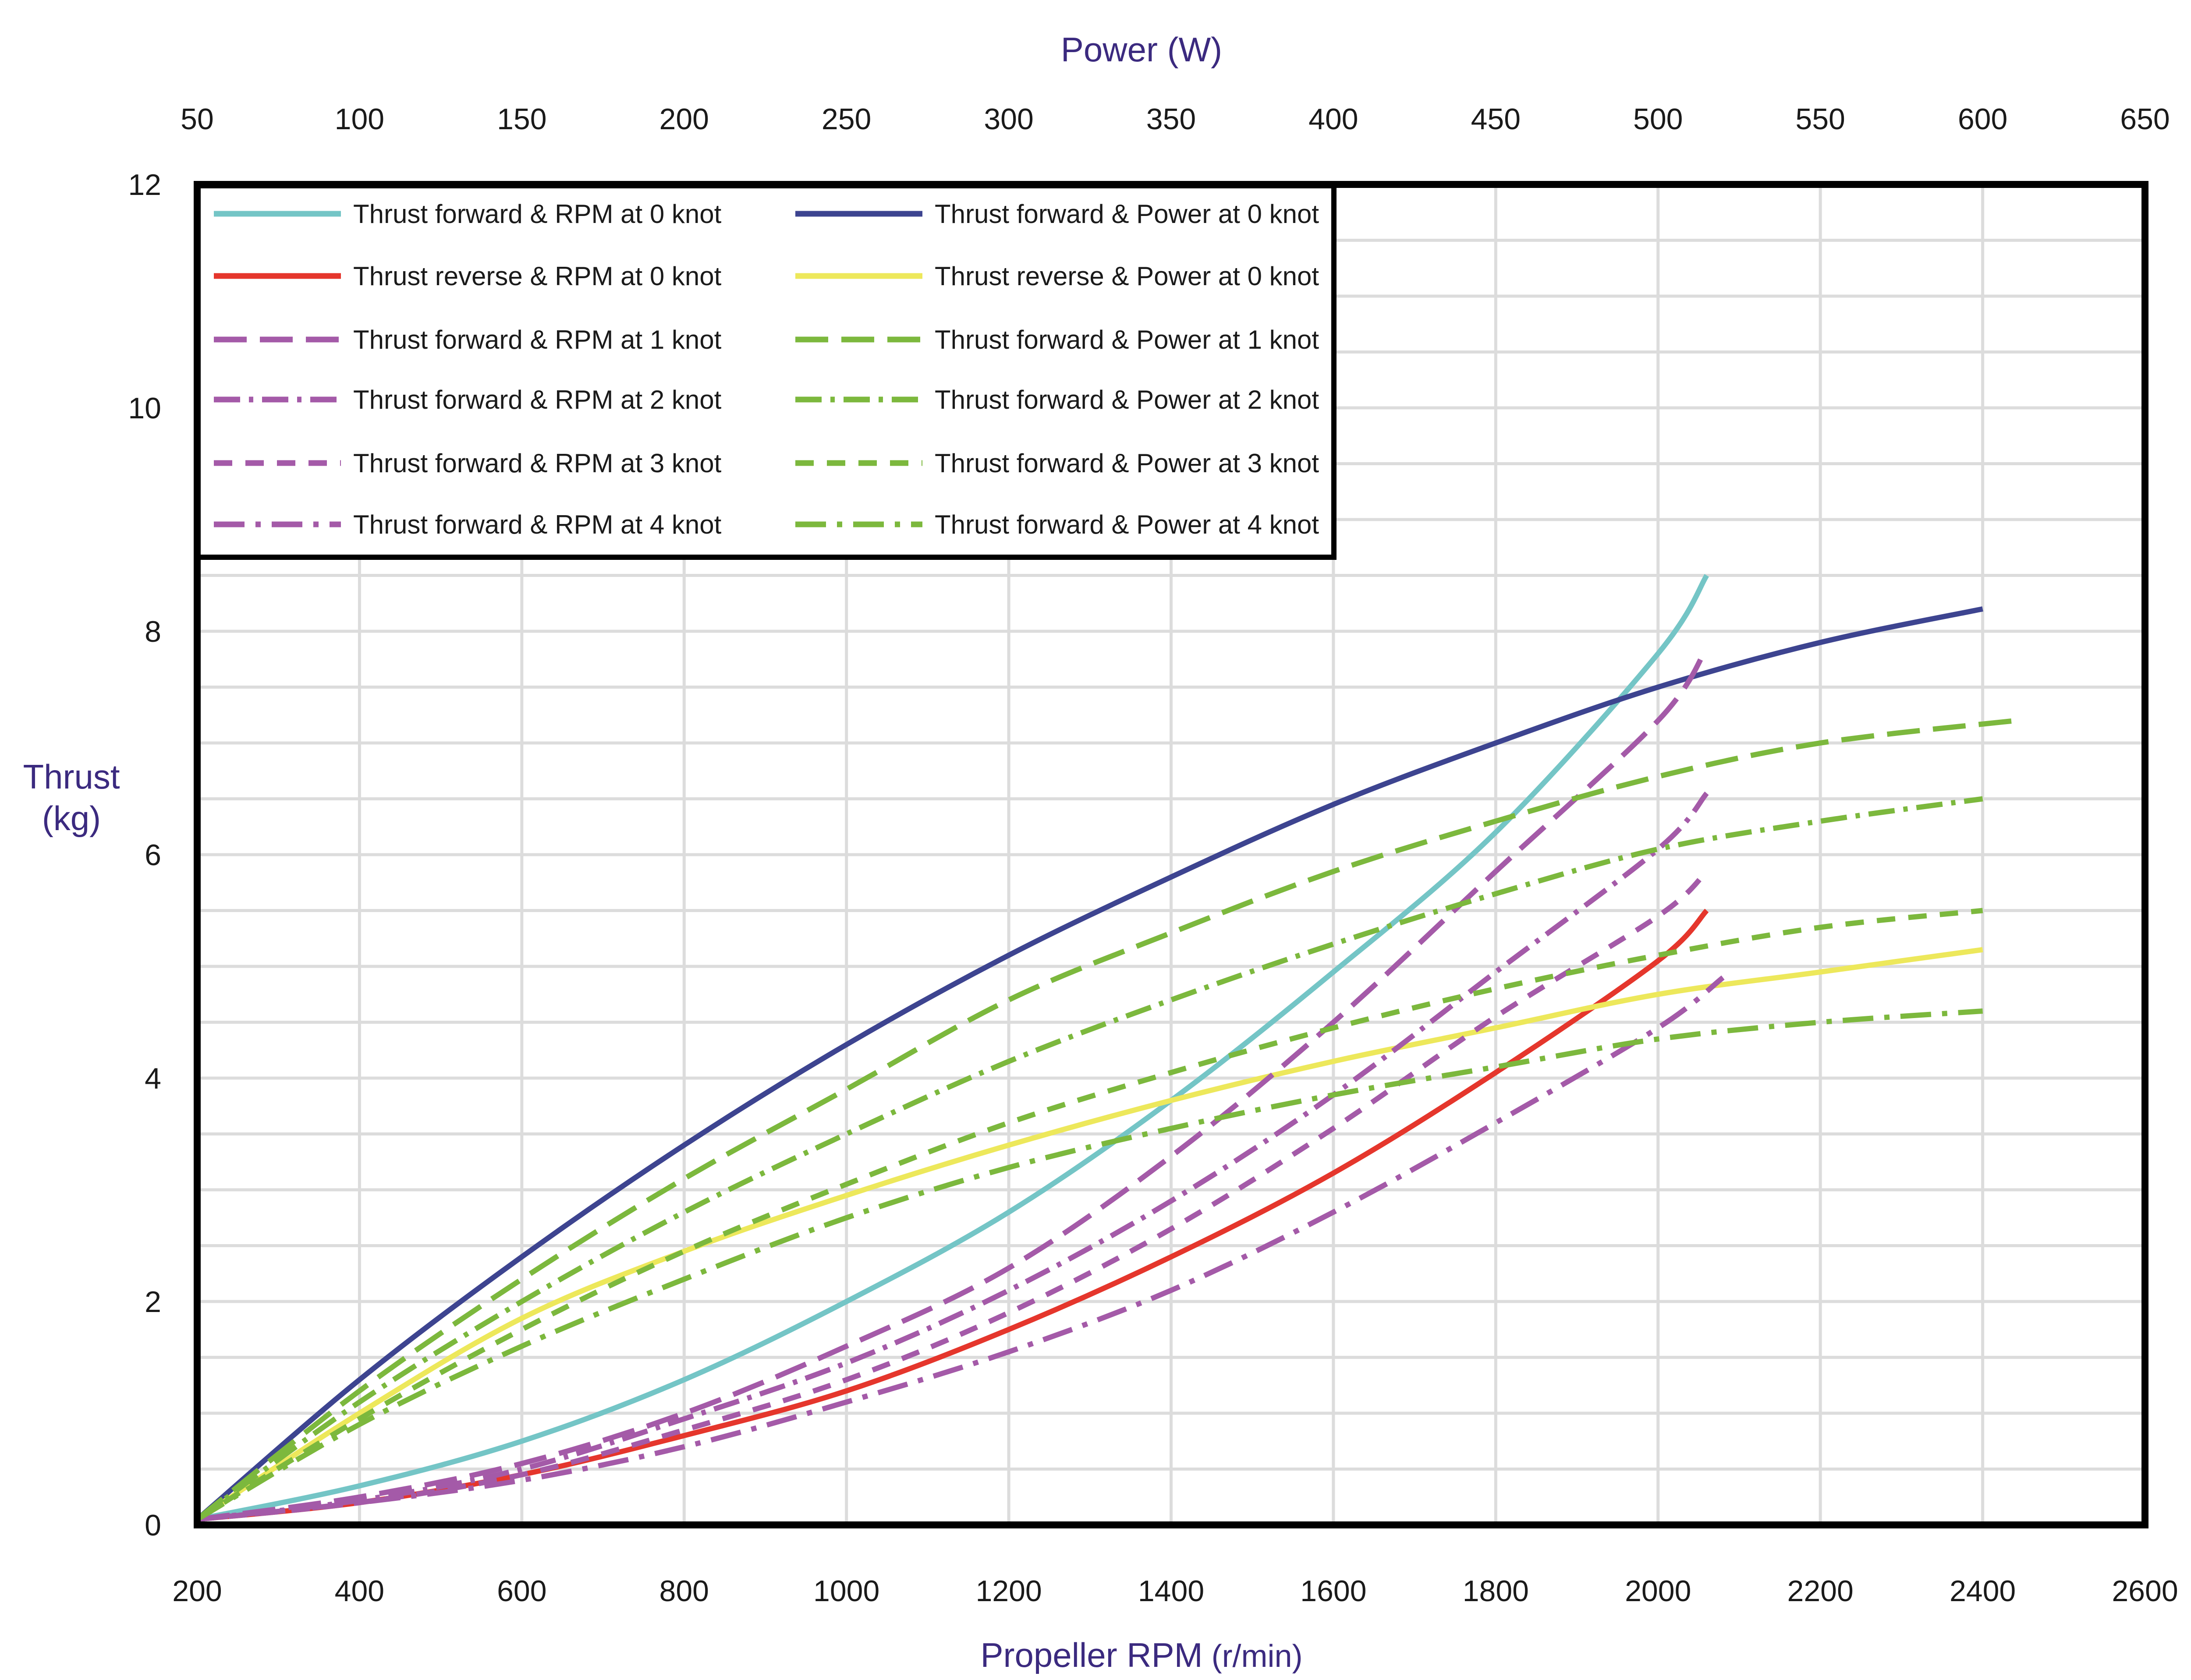 The height and width of the screenshot is (1680, 2191). I want to click on top-tick-label: 350, so click(1171, 120).